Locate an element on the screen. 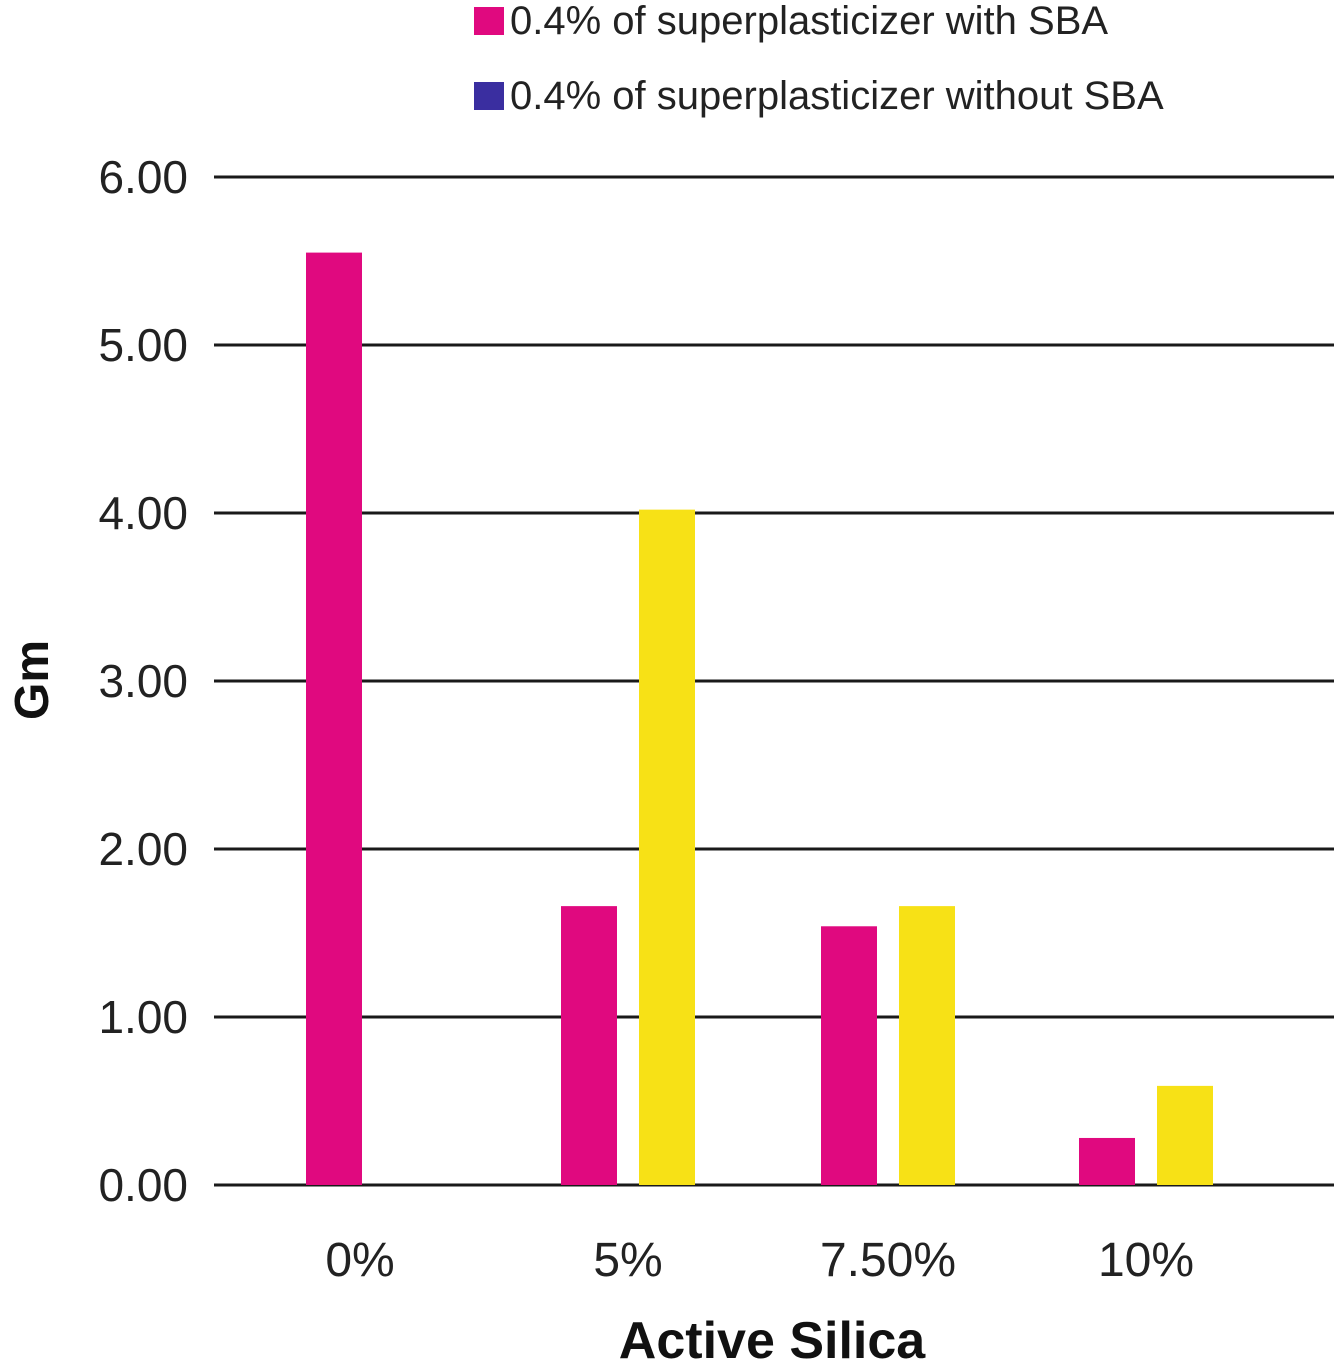 The height and width of the screenshot is (1364, 1337). y-tick-label: 4.00 is located at coordinates (143, 513).